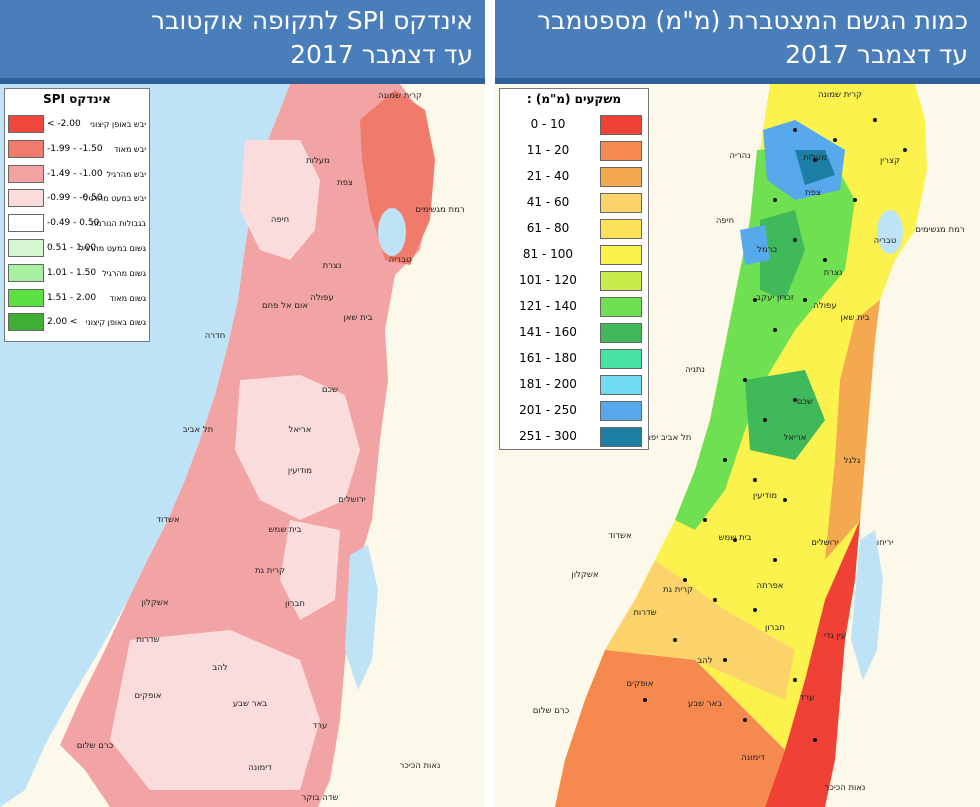 This screenshot has width=980, height=807. What do you see at coordinates (118, 124) in the screenshot?
I see `spi-legend-label: יבש באופן קיצוני` at bounding box center [118, 124].